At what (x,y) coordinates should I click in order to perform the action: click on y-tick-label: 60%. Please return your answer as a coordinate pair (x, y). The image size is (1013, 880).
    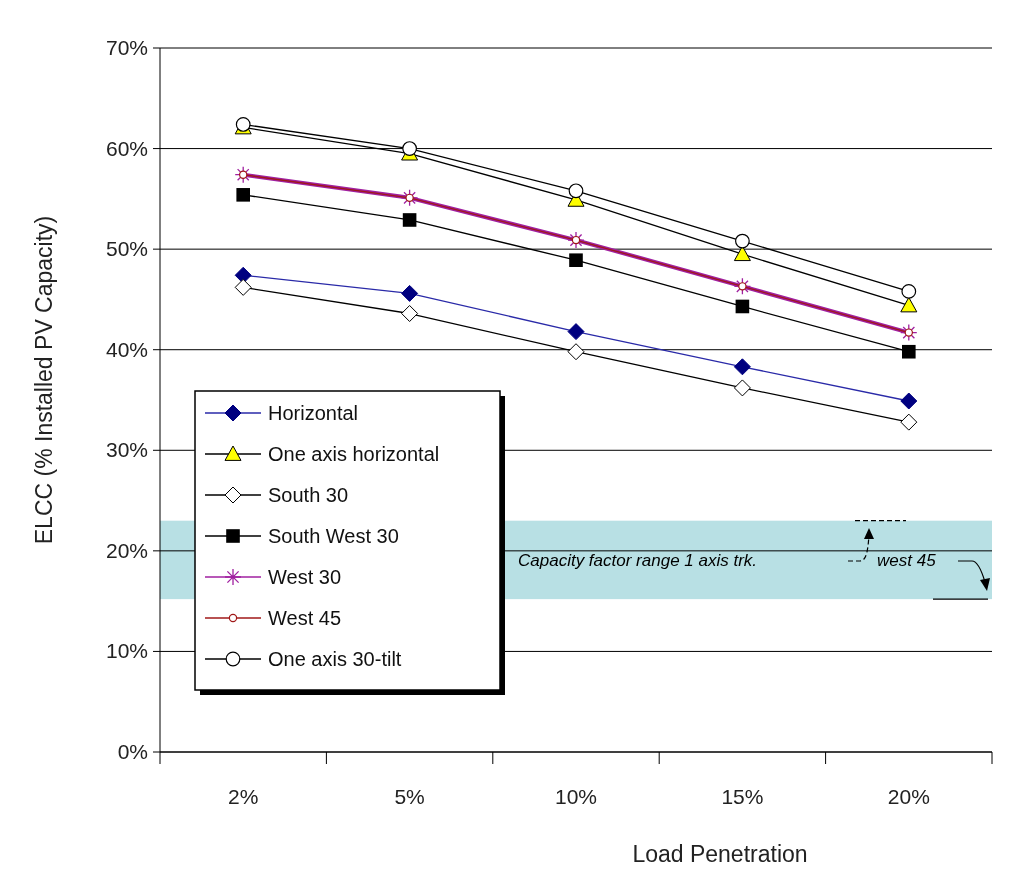
    Looking at the image, I should click on (126, 148).